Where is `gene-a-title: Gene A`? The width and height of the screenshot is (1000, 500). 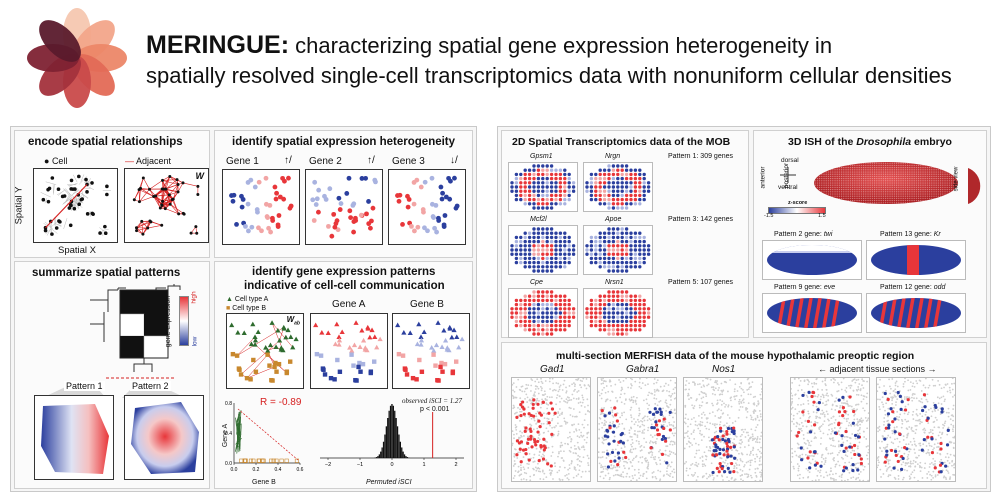
gene-a-title: Gene A is located at coordinates (349, 304).